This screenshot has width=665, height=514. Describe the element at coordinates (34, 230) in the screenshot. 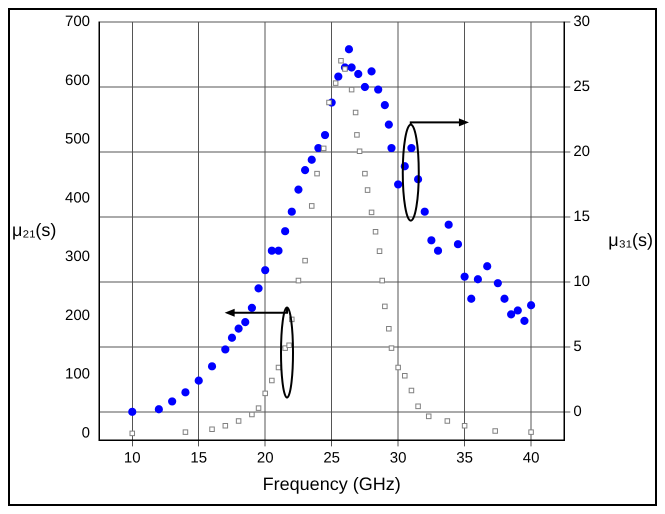

I see `y-axis-title: μ₂₁(s)` at that location.